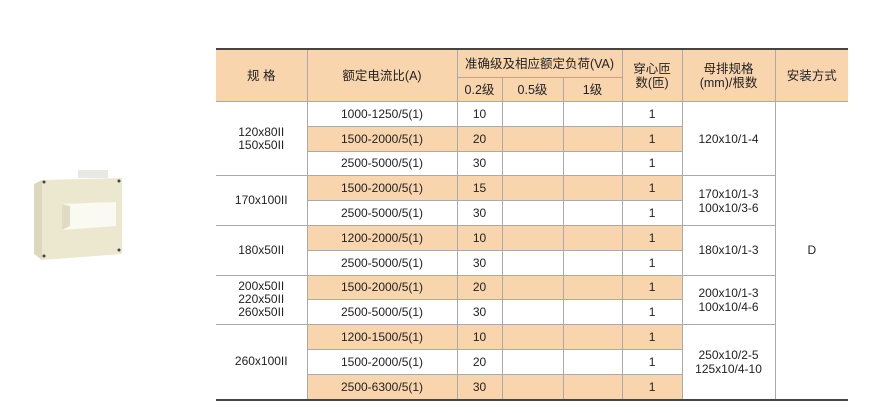  What do you see at coordinates (382, 114) in the screenshot?
I see `ratio-cell: 1000-1250/5(1)` at bounding box center [382, 114].